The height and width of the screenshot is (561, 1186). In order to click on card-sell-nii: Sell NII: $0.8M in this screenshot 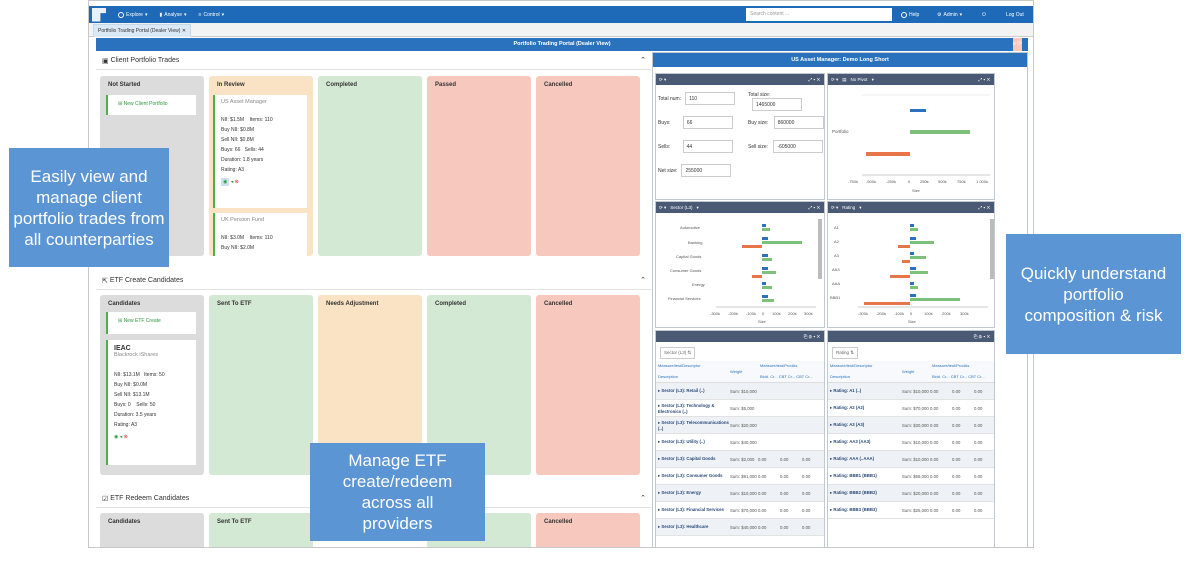, I will do `click(237, 140)`.